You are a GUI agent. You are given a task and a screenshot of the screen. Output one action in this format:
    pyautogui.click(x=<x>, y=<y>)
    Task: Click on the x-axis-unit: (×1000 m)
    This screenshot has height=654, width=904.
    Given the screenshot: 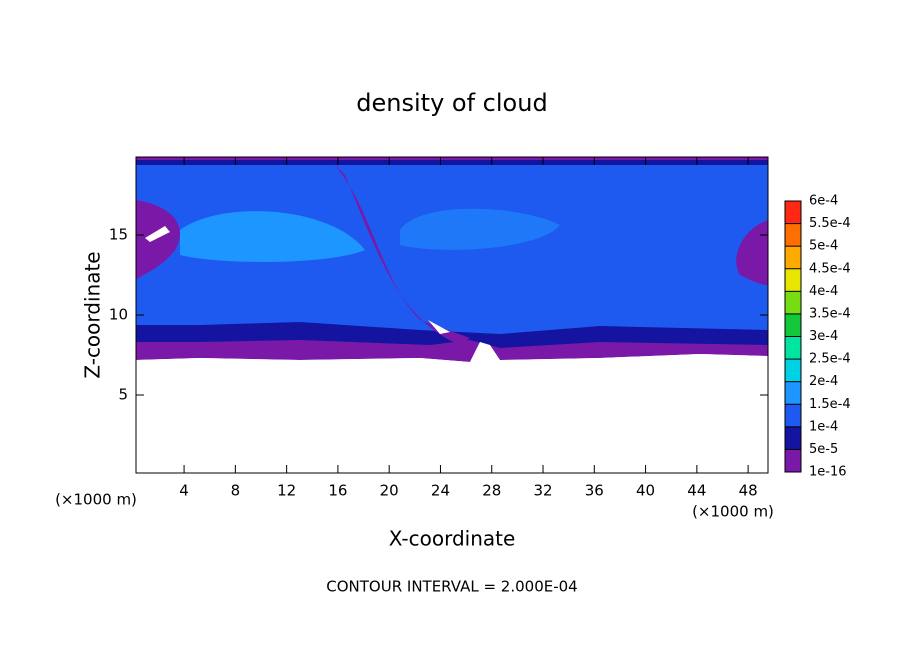 What is the action you would take?
    pyautogui.click(x=733, y=512)
    